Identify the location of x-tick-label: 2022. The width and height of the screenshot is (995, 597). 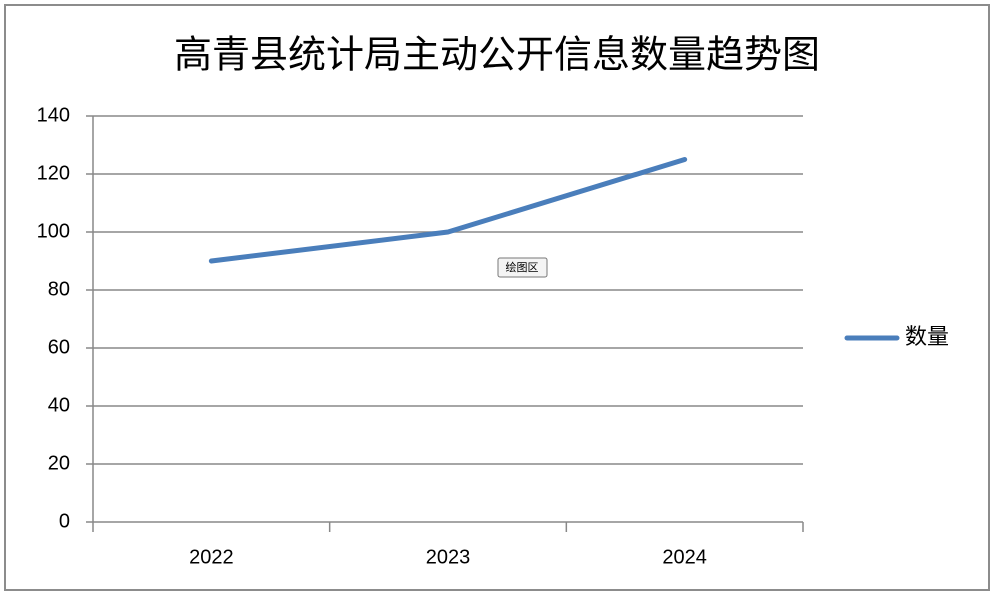
(211, 557).